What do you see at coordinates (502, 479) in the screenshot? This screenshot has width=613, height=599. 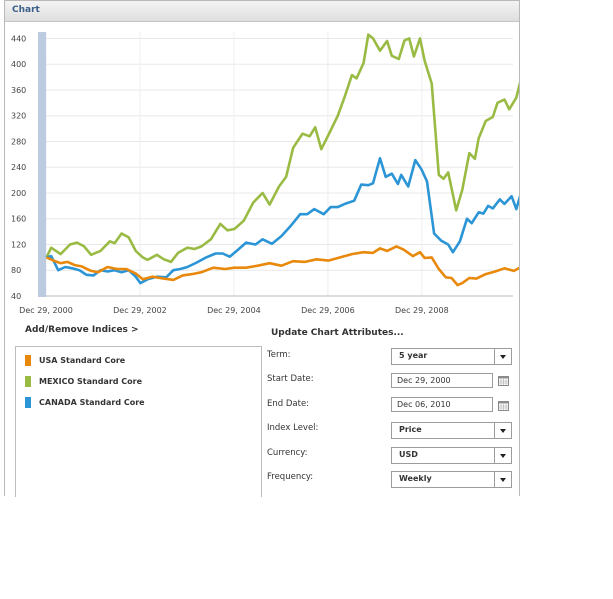 I see `frequency-dropdown-arrow-icon` at bounding box center [502, 479].